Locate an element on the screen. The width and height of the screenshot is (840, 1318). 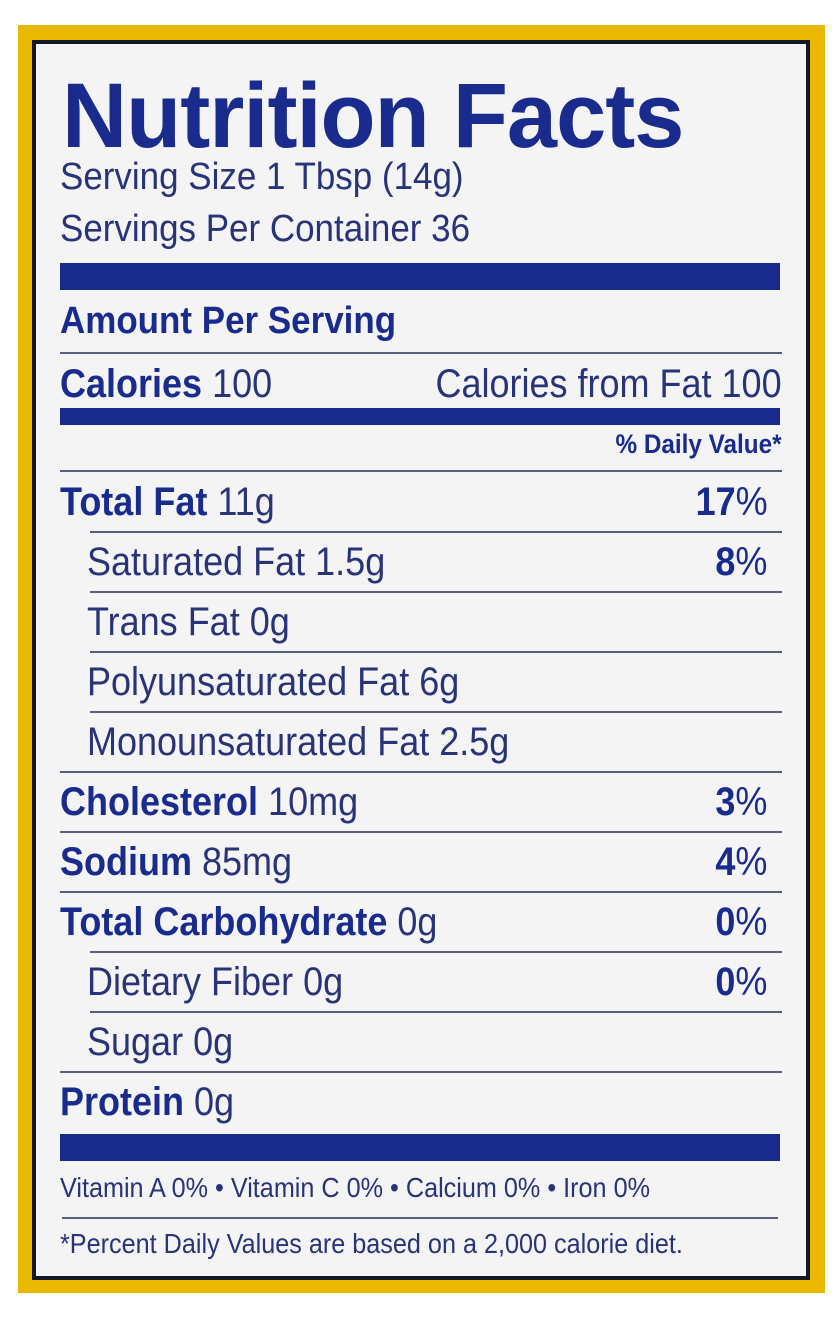
nutrient-name: Dietary Fiber is located at coordinates (190, 981).